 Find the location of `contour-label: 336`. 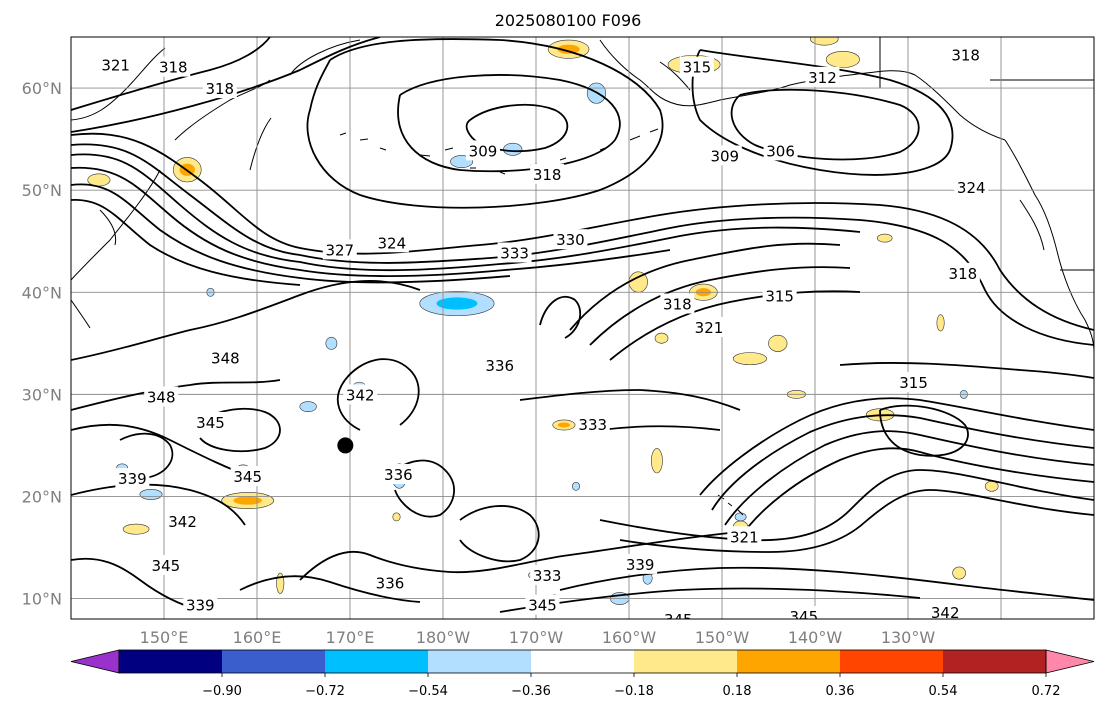

contour-label: 336 is located at coordinates (398, 475).